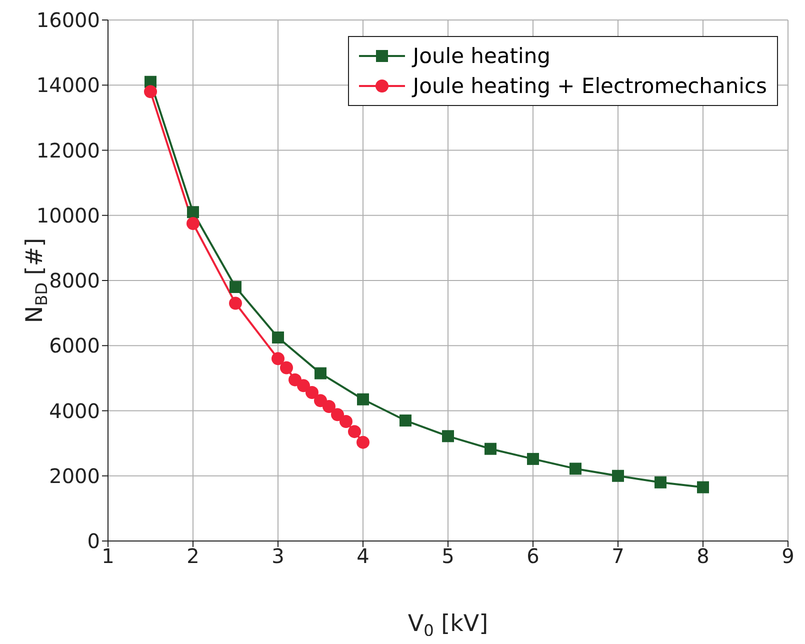 The width and height of the screenshot is (805, 644). What do you see at coordinates (589, 86) in the screenshot?
I see `legend-label: Joule heating + Electromechanics` at bounding box center [589, 86].